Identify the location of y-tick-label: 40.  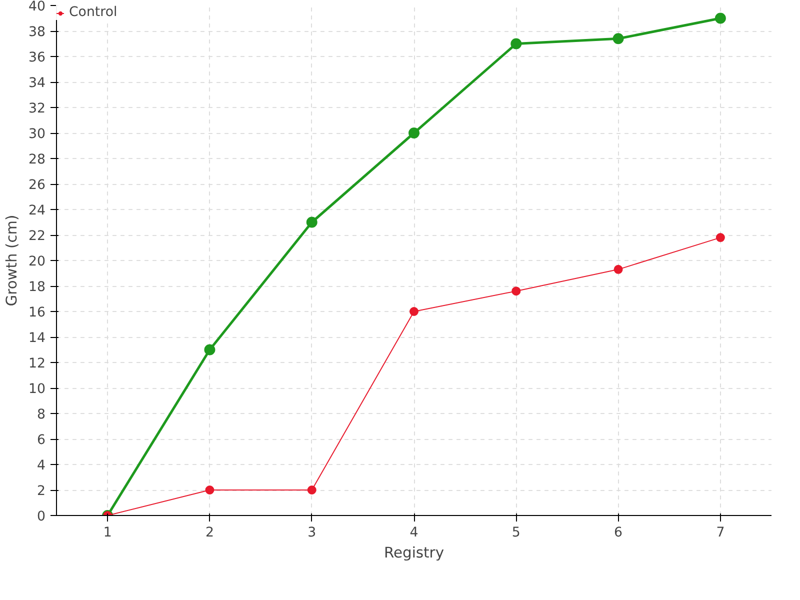
(37, 7).